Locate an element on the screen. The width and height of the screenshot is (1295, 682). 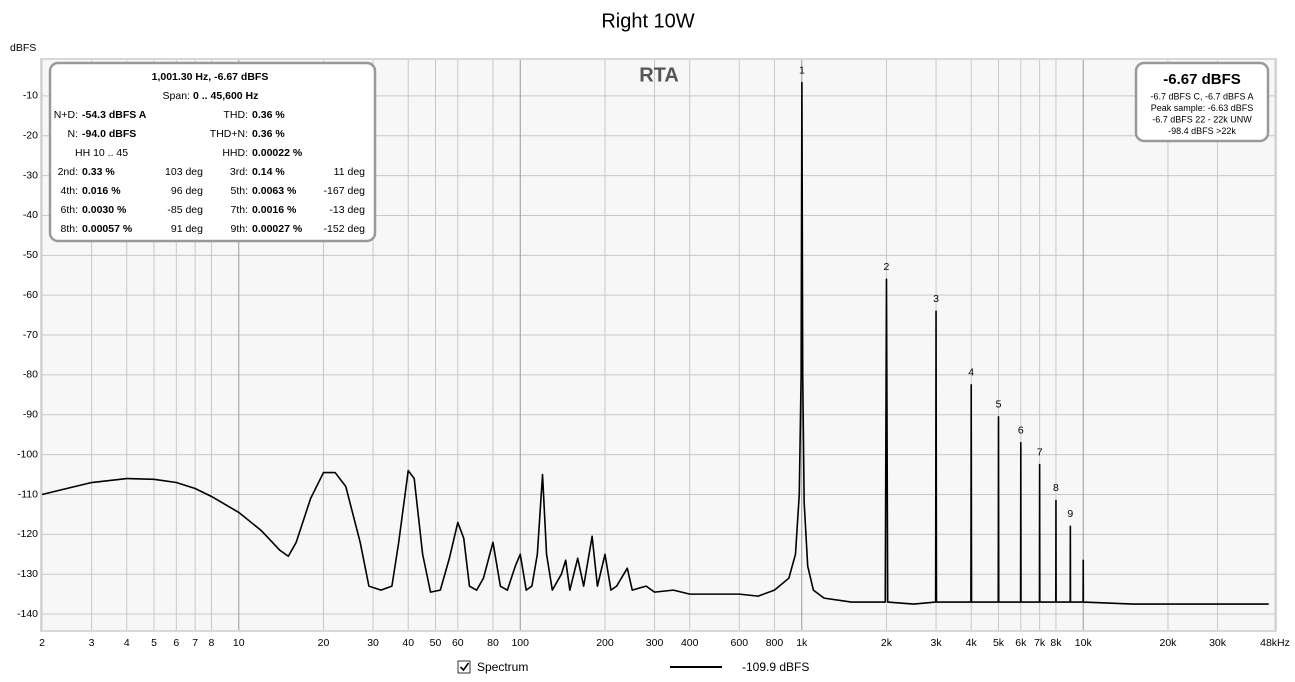
x-tick-label: 20 is located at coordinates (324, 643).